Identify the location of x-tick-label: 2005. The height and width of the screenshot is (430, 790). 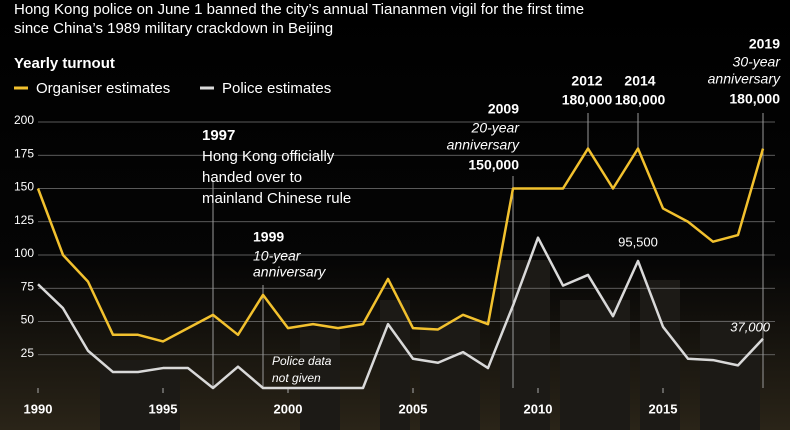
(413, 408).